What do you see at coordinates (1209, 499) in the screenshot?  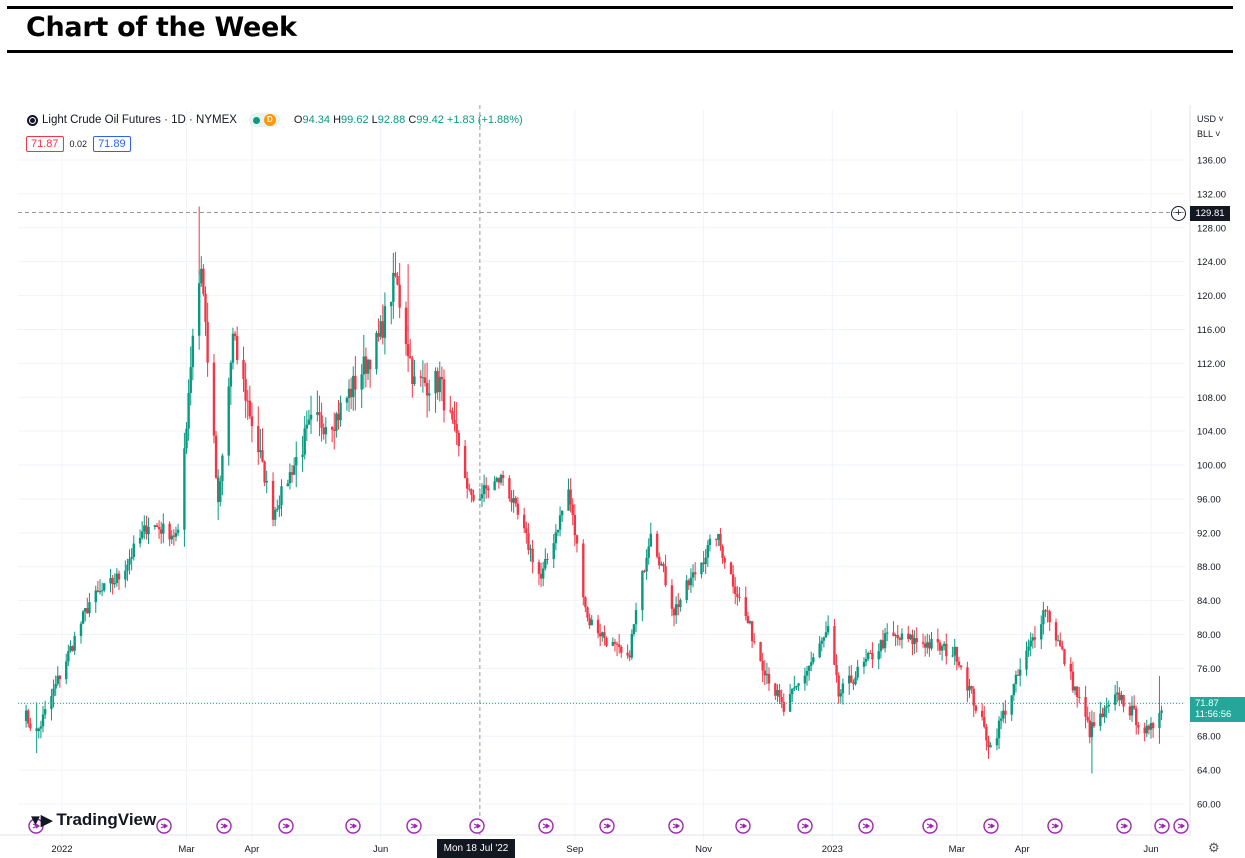 I see `y-tick-label: 96.00` at bounding box center [1209, 499].